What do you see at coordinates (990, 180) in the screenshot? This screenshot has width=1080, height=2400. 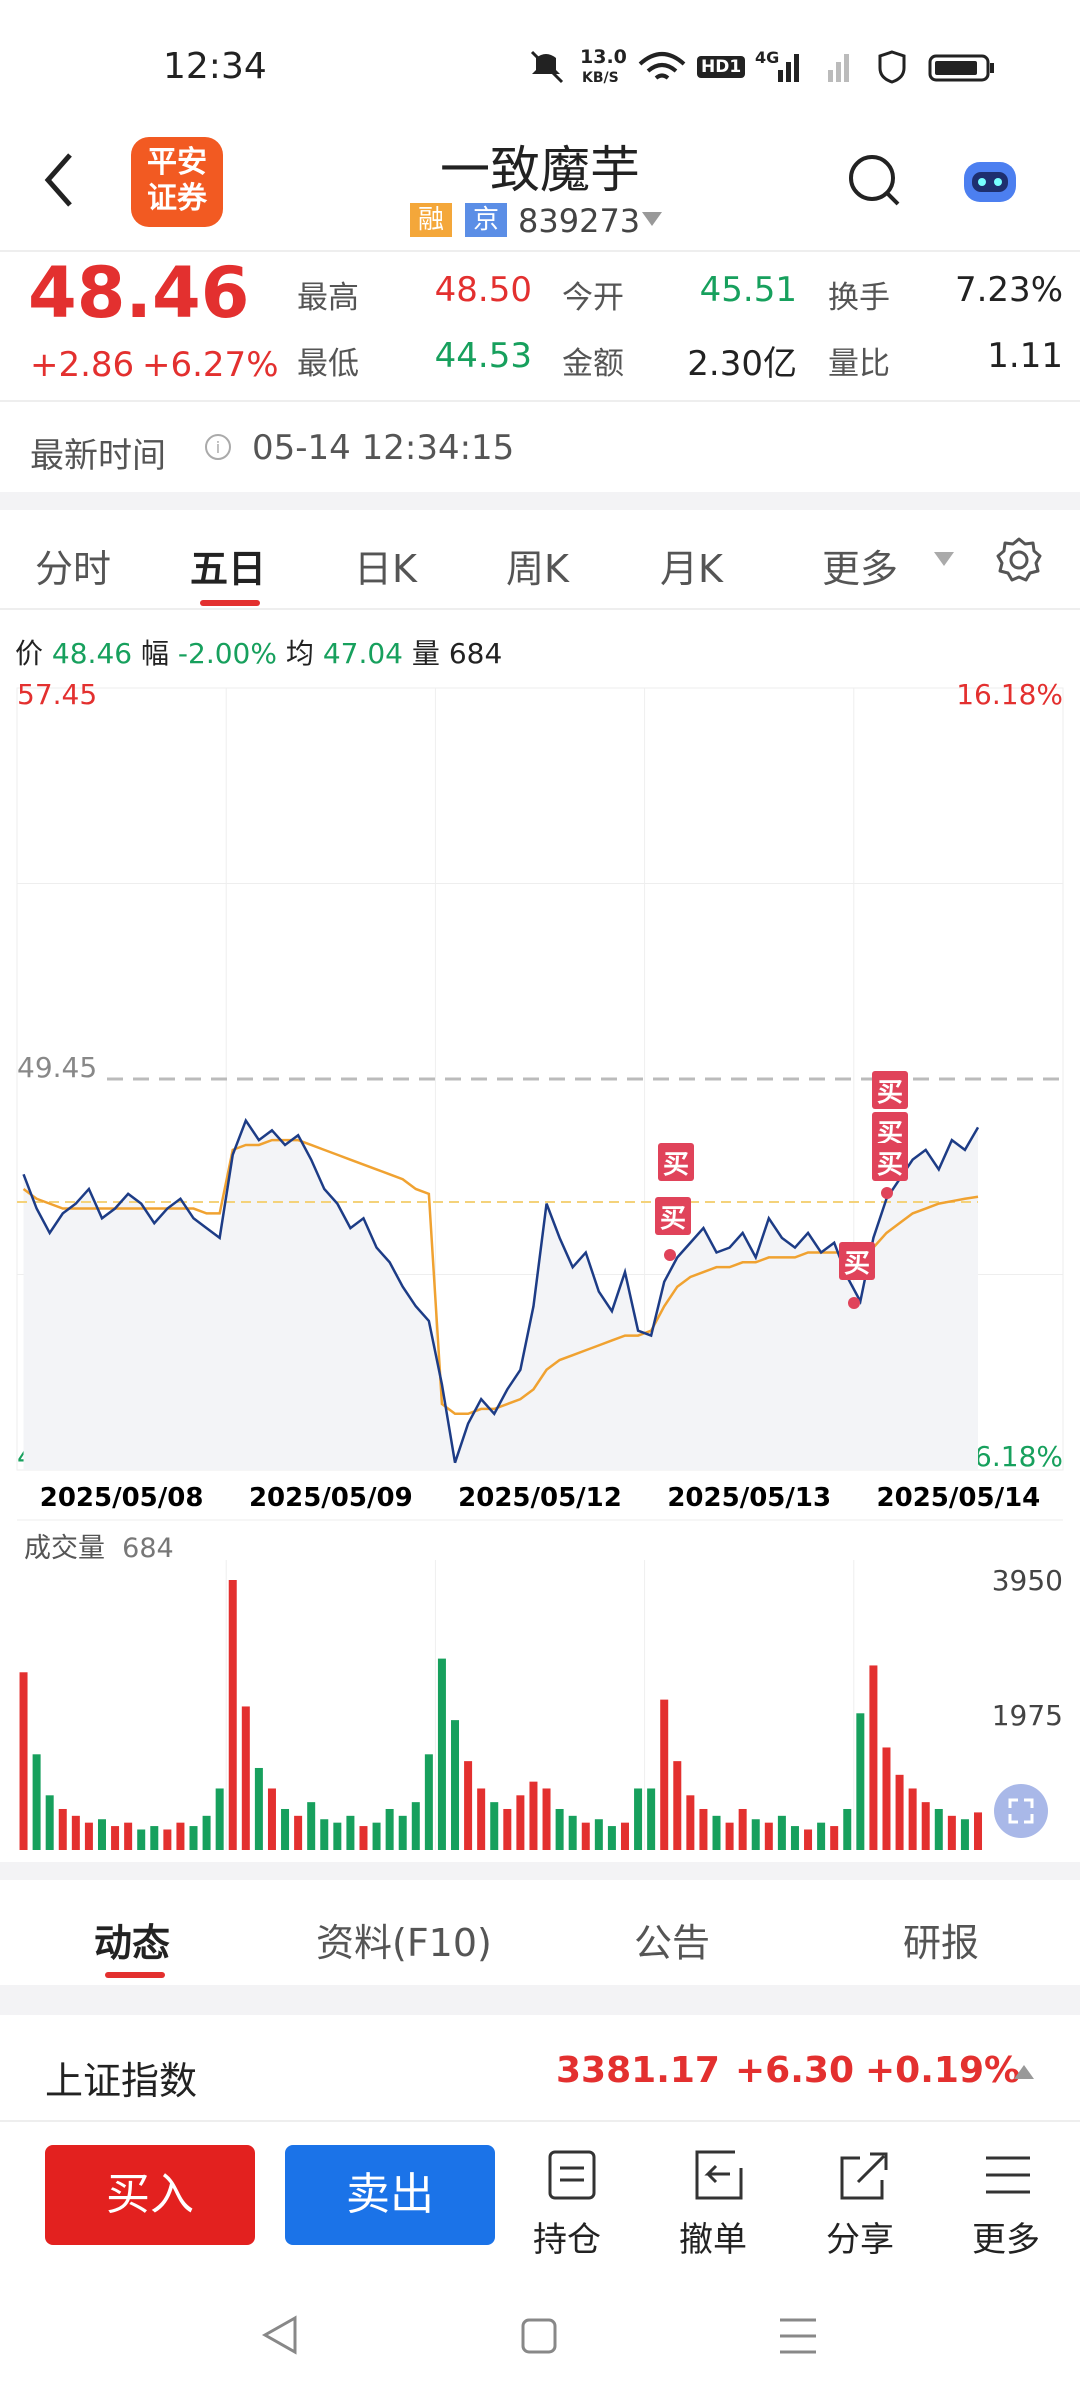 I see `assistant-button` at bounding box center [990, 180].